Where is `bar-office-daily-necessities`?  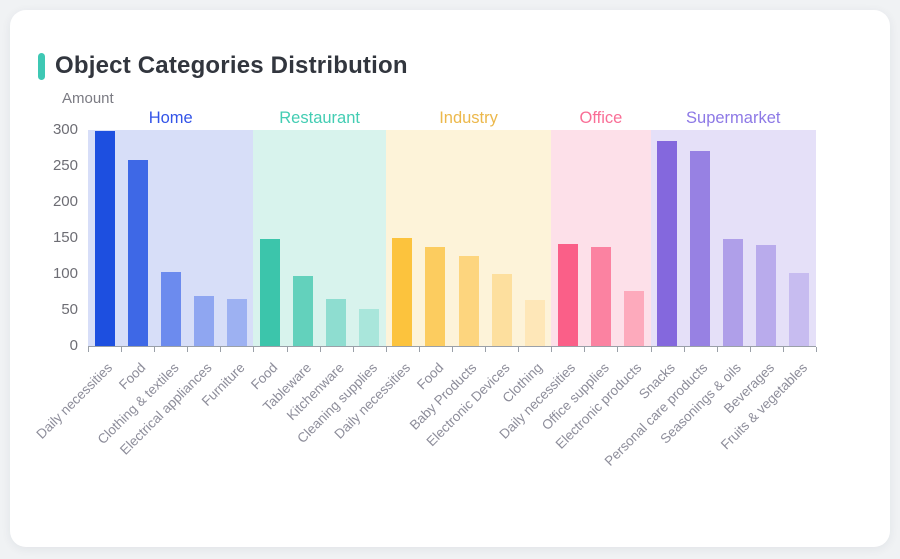 bar-office-daily-necessities is located at coordinates (567, 294).